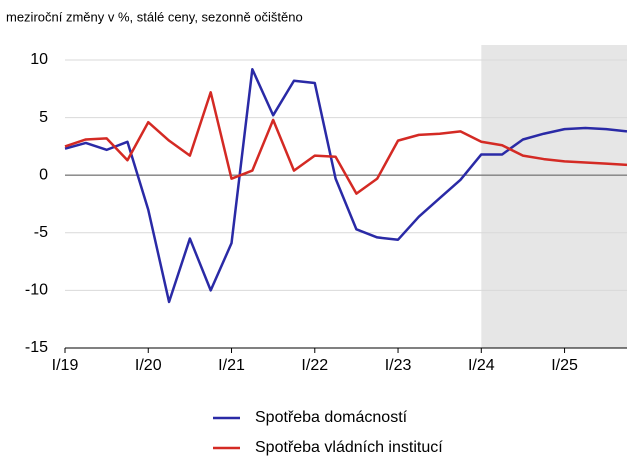 Image resolution: width=627 pixels, height=459 pixels. Describe the element at coordinates (349, 447) in the screenshot. I see `legend-label: Spotřeba vládních institucí` at that location.